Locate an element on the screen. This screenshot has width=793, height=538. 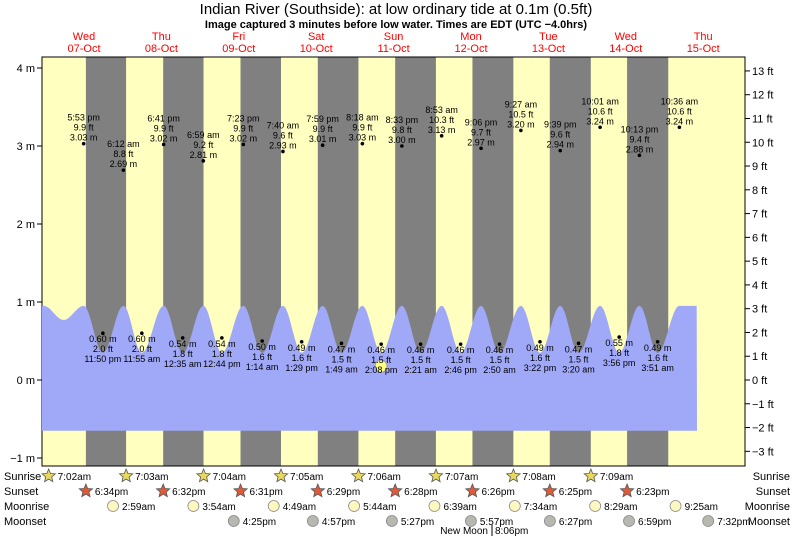
low-tide-time: 2:50 am is located at coordinates (499, 370).